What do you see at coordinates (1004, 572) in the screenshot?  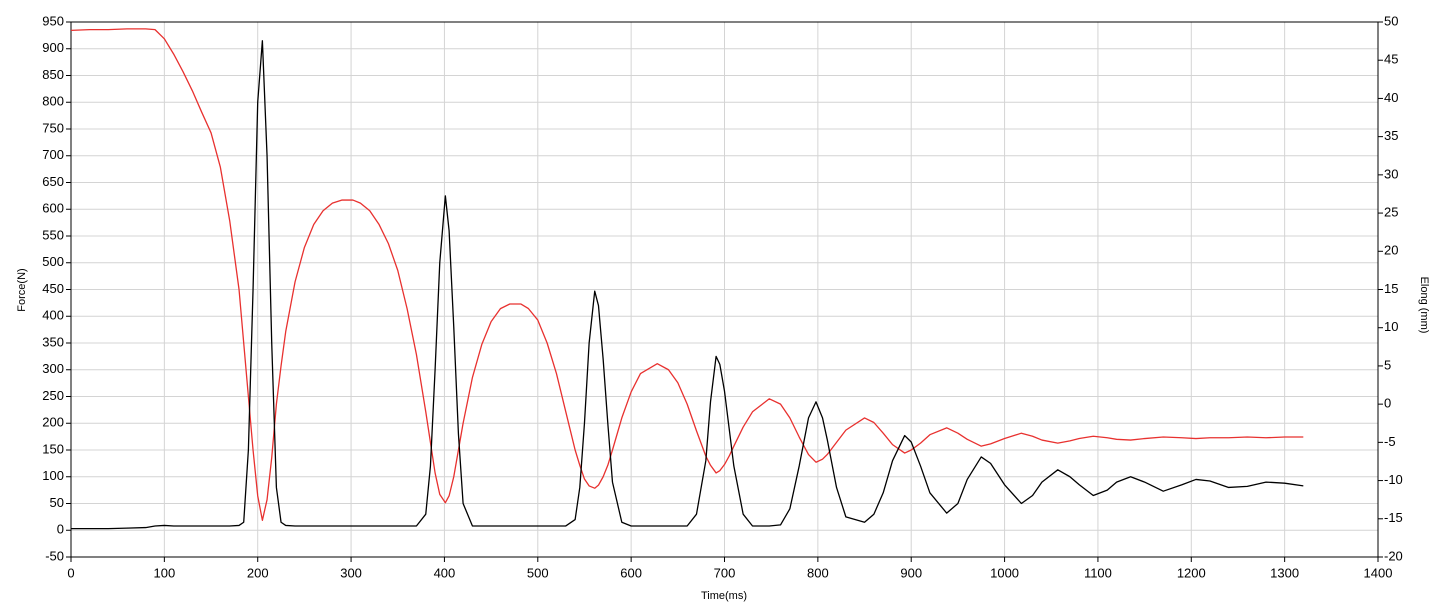 I see `x-tick-label: 1000` at bounding box center [1004, 572].